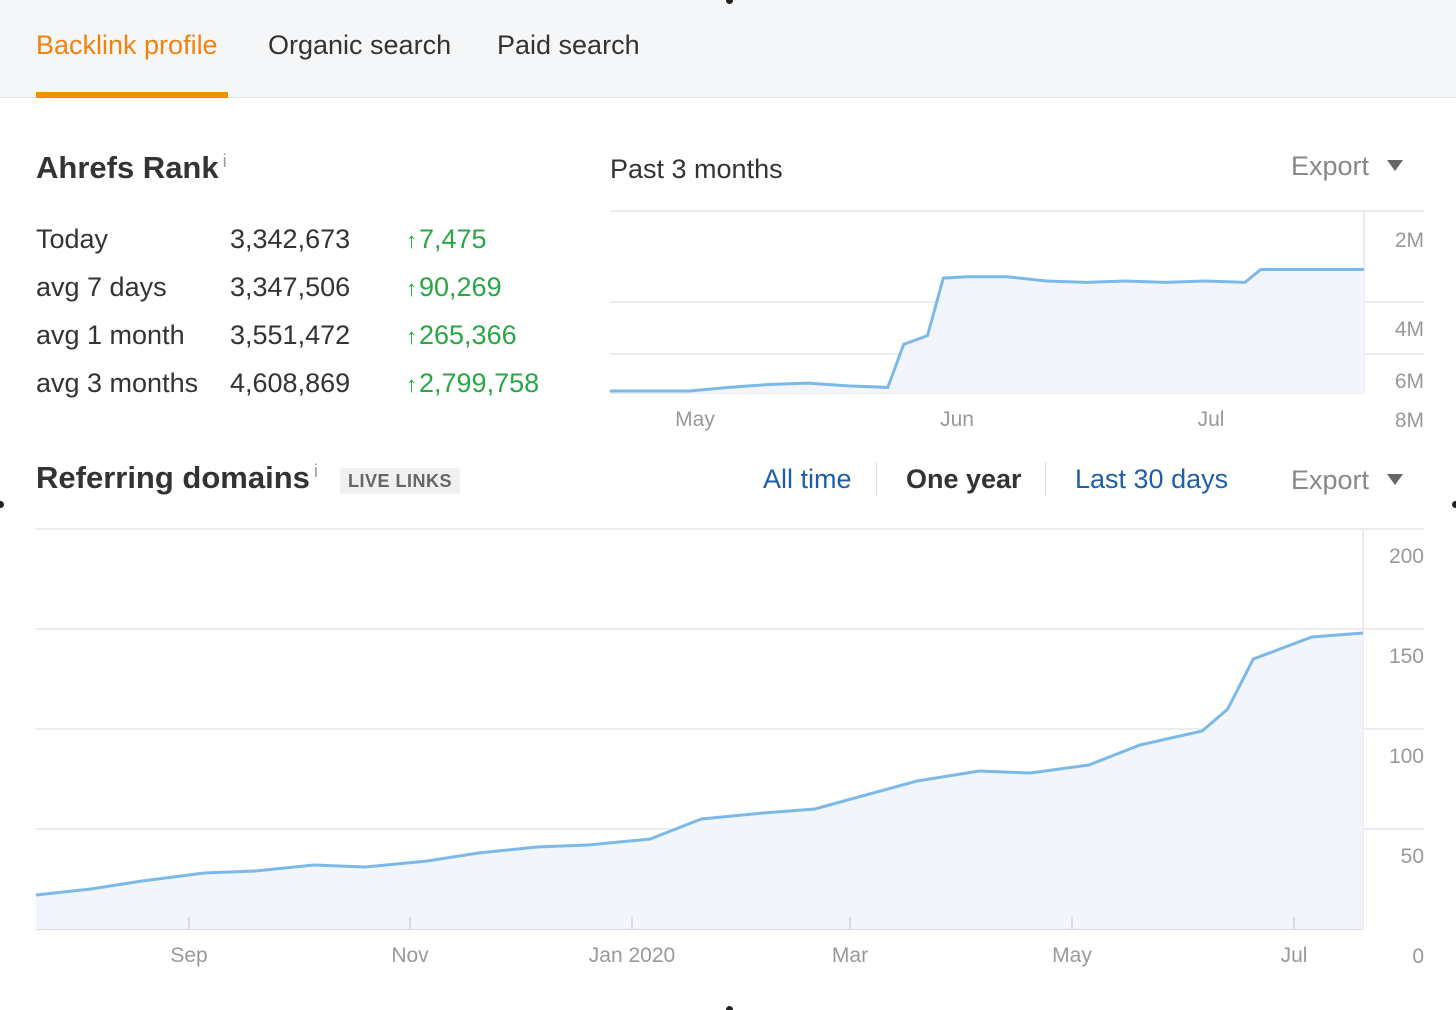 The height and width of the screenshot is (1010, 1456). Describe the element at coordinates (1412, 856) in the screenshot. I see `domains-y-tick-label: 50` at that location.